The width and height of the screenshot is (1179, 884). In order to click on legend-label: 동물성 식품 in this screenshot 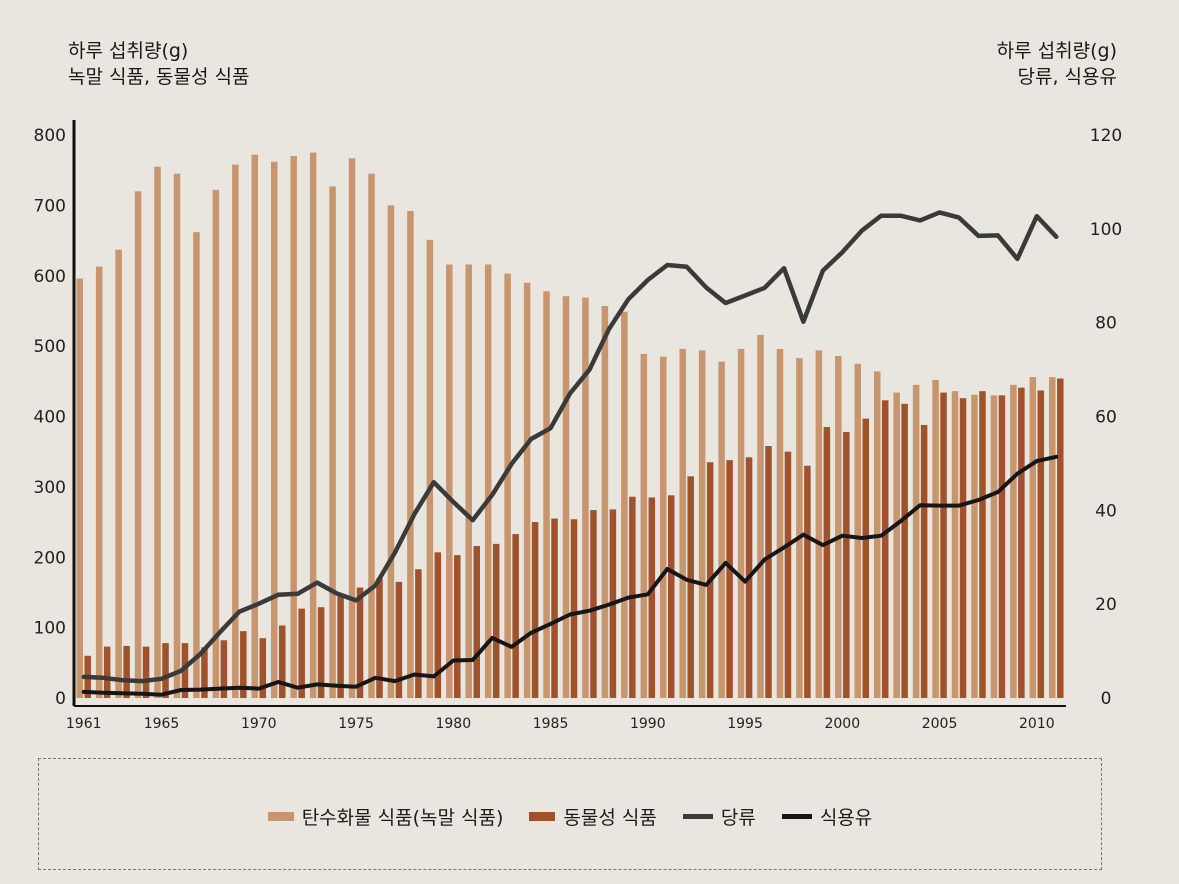, I will do `click(610, 818)`.